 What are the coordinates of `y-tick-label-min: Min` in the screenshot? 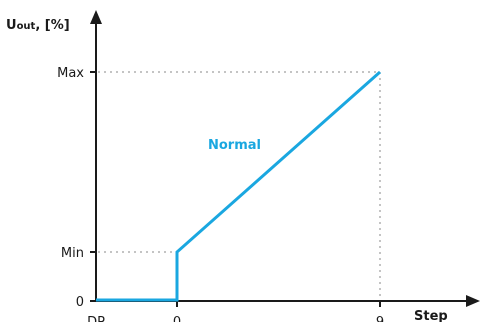 It's located at (72, 253).